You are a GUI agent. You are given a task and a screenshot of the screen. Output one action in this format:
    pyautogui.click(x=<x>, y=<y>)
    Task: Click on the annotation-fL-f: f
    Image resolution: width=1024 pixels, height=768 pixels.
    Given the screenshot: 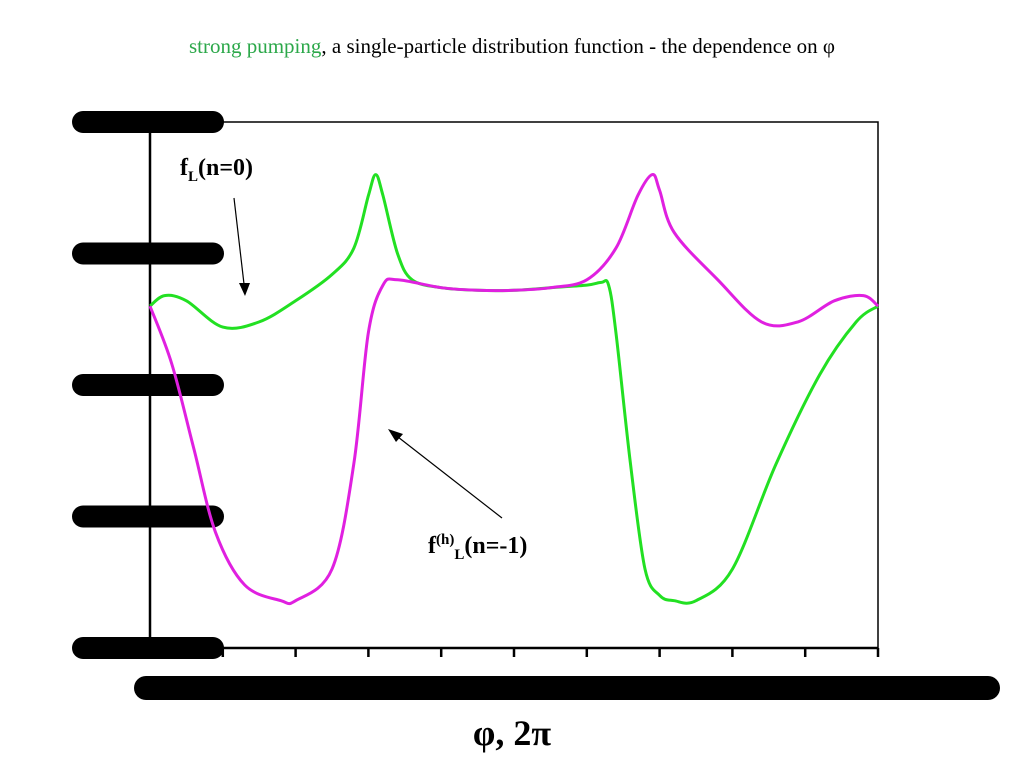 What is the action you would take?
    pyautogui.click(x=184, y=168)
    